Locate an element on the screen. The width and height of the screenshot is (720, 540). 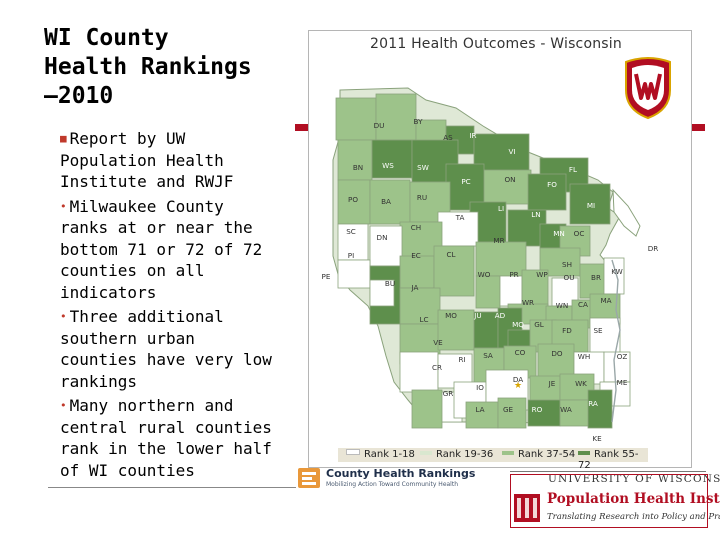
county-ba is located at coordinates (390, 202).